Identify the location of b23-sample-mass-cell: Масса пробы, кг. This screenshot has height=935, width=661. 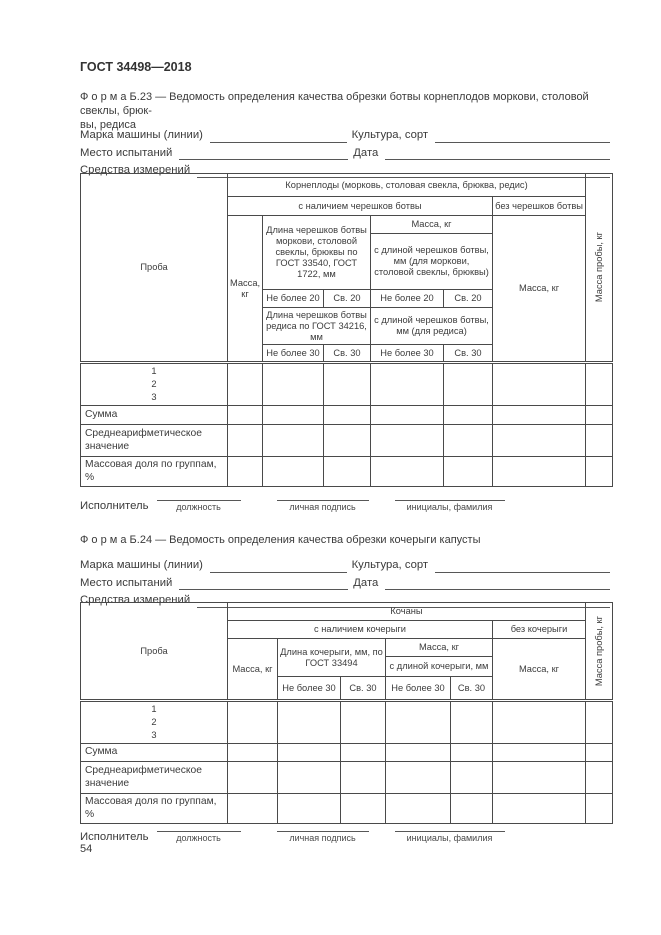
(599, 268).